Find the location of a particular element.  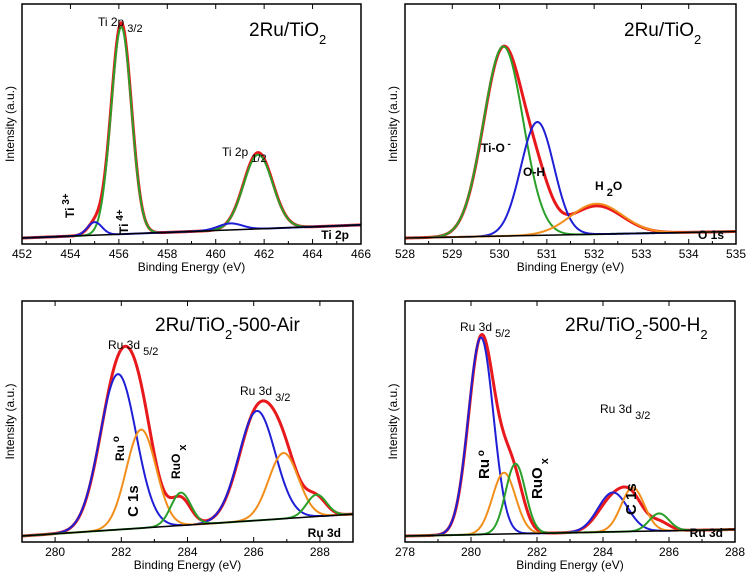

x-tick-label: 278 is located at coordinates (405, 552).